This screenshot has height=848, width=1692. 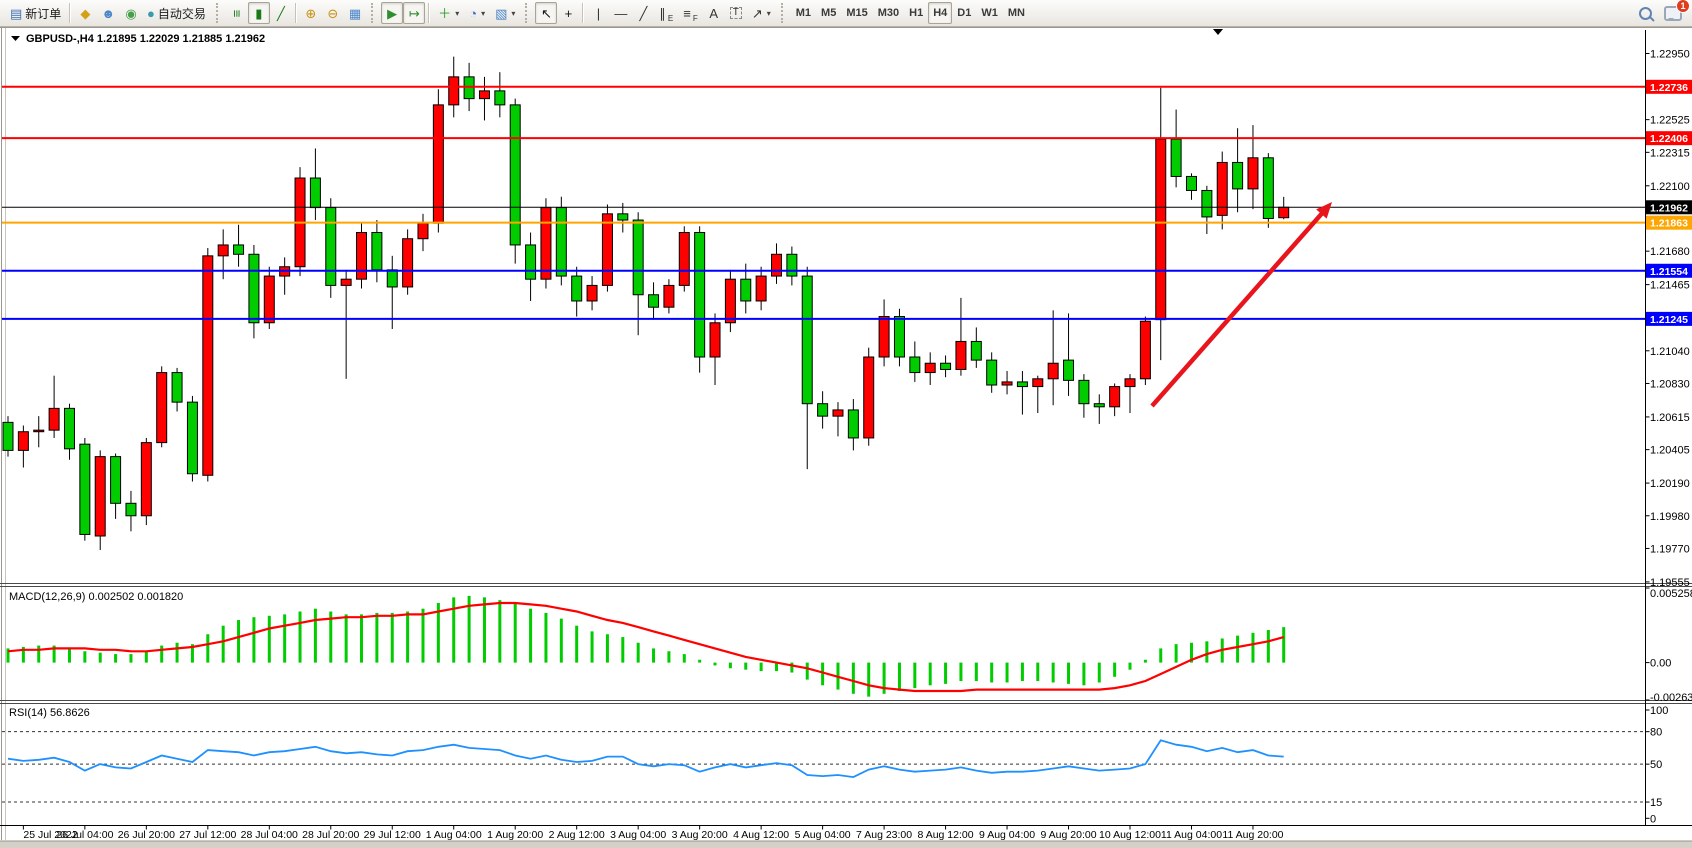 I want to click on time-tick-label: 25 Jul 2022, so click(x=50, y=835).